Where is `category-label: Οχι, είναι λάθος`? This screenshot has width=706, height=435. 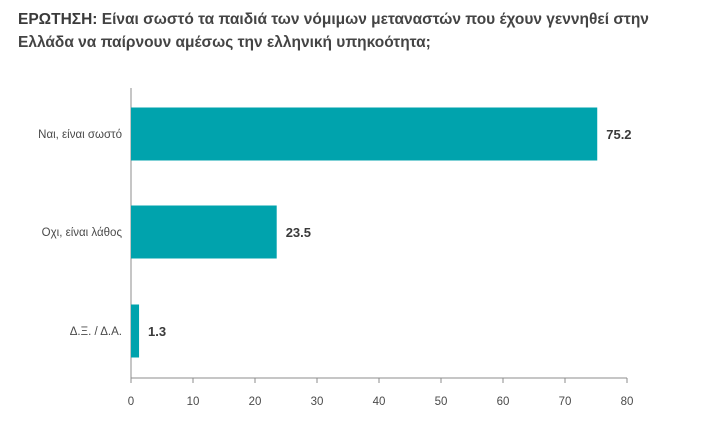 category-label: Οχι, είναι λάθος is located at coordinates (82, 233).